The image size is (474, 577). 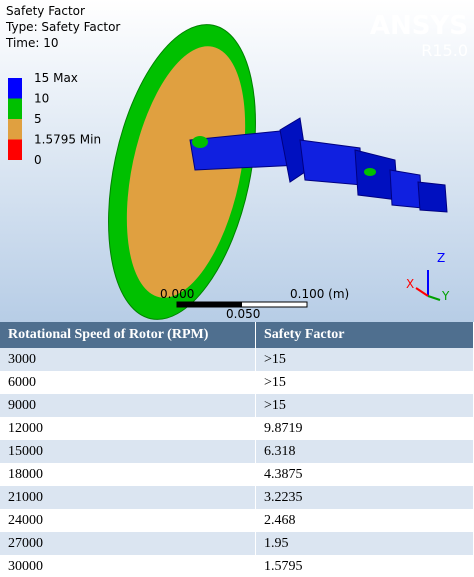 What do you see at coordinates (128, 451) in the screenshot?
I see `table-cell: 15000` at bounding box center [128, 451].